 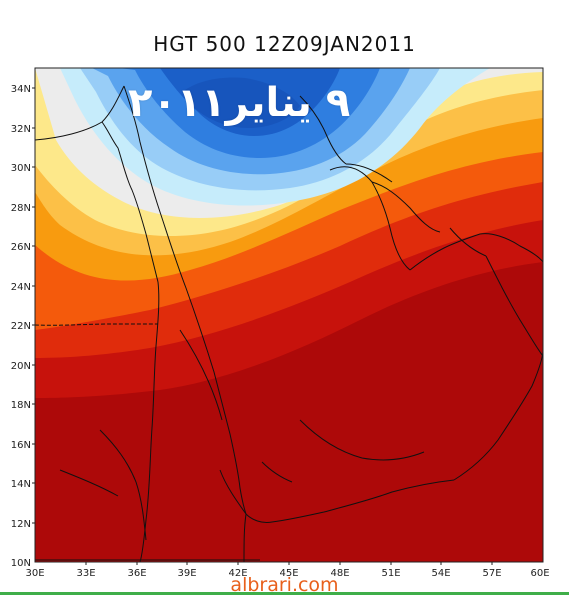 I want to click on lon-label-30e: 30E, so click(x=34, y=573).